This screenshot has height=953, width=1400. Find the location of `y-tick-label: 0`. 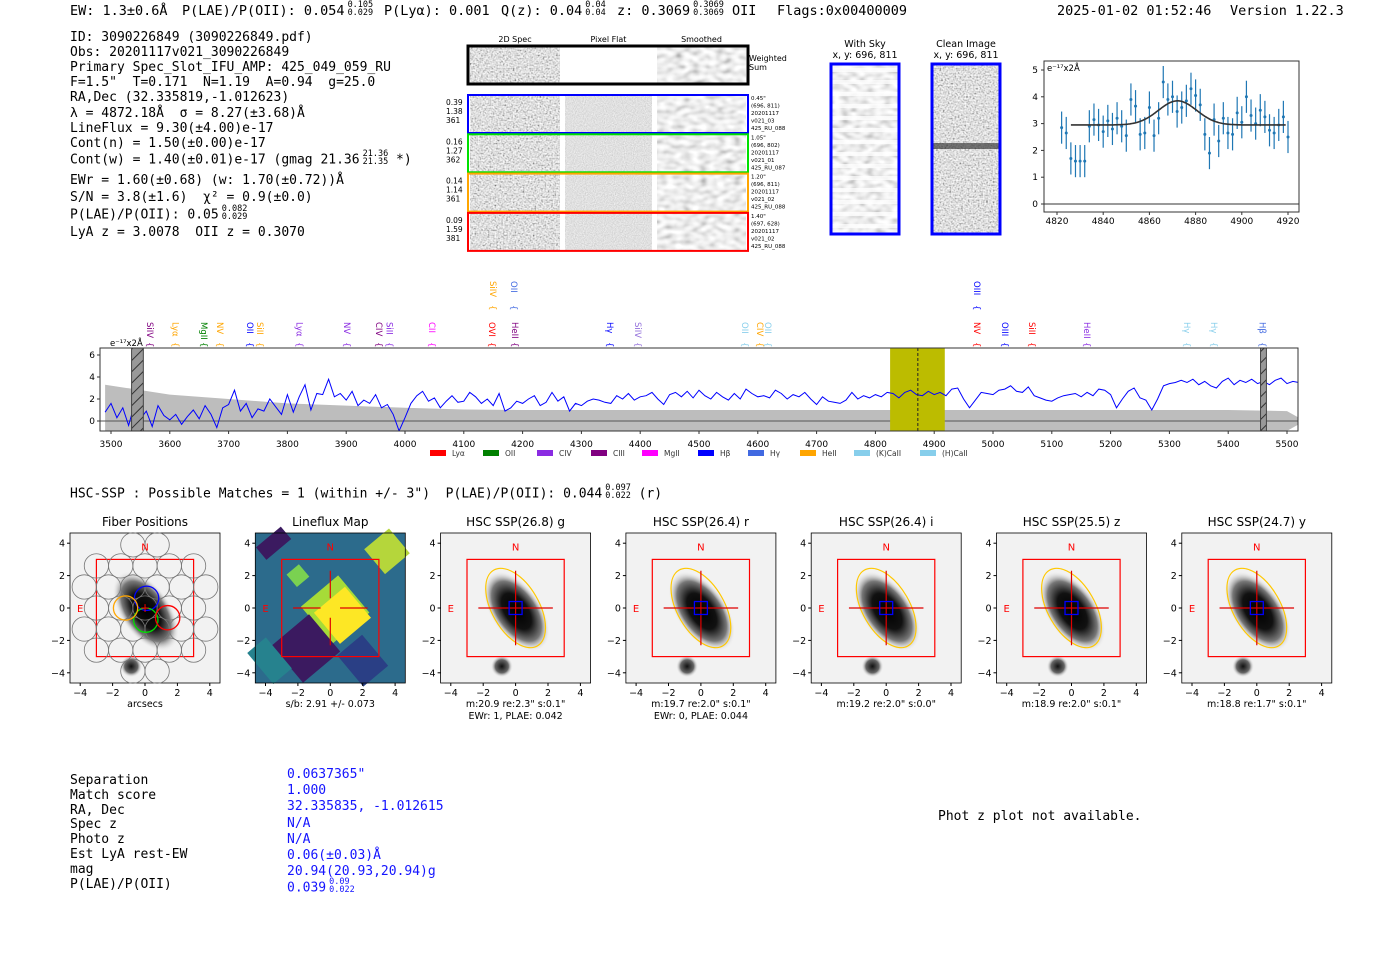

y-tick-label: 0 is located at coordinates (618, 609).